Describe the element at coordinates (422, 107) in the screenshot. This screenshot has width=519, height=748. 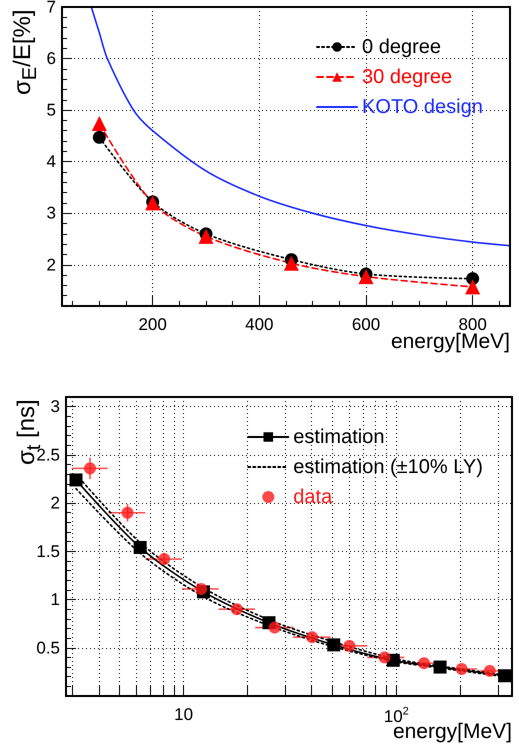
I see `legend-label: KOTO design` at that location.